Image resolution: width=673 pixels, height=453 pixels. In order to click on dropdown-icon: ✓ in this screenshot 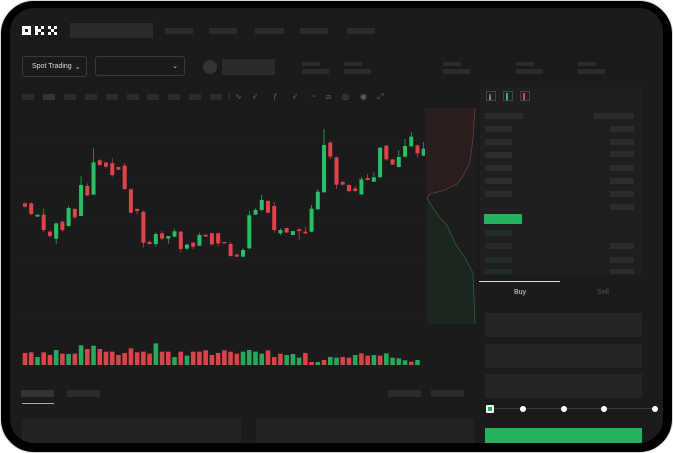, I will do `click(295, 96)`.